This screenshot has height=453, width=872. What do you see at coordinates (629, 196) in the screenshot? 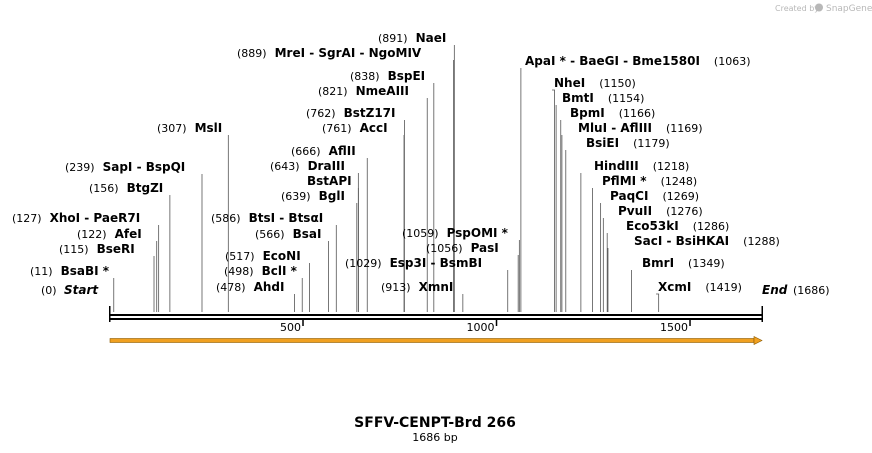
I see `cut-site-name: PaqCI` at bounding box center [629, 196].